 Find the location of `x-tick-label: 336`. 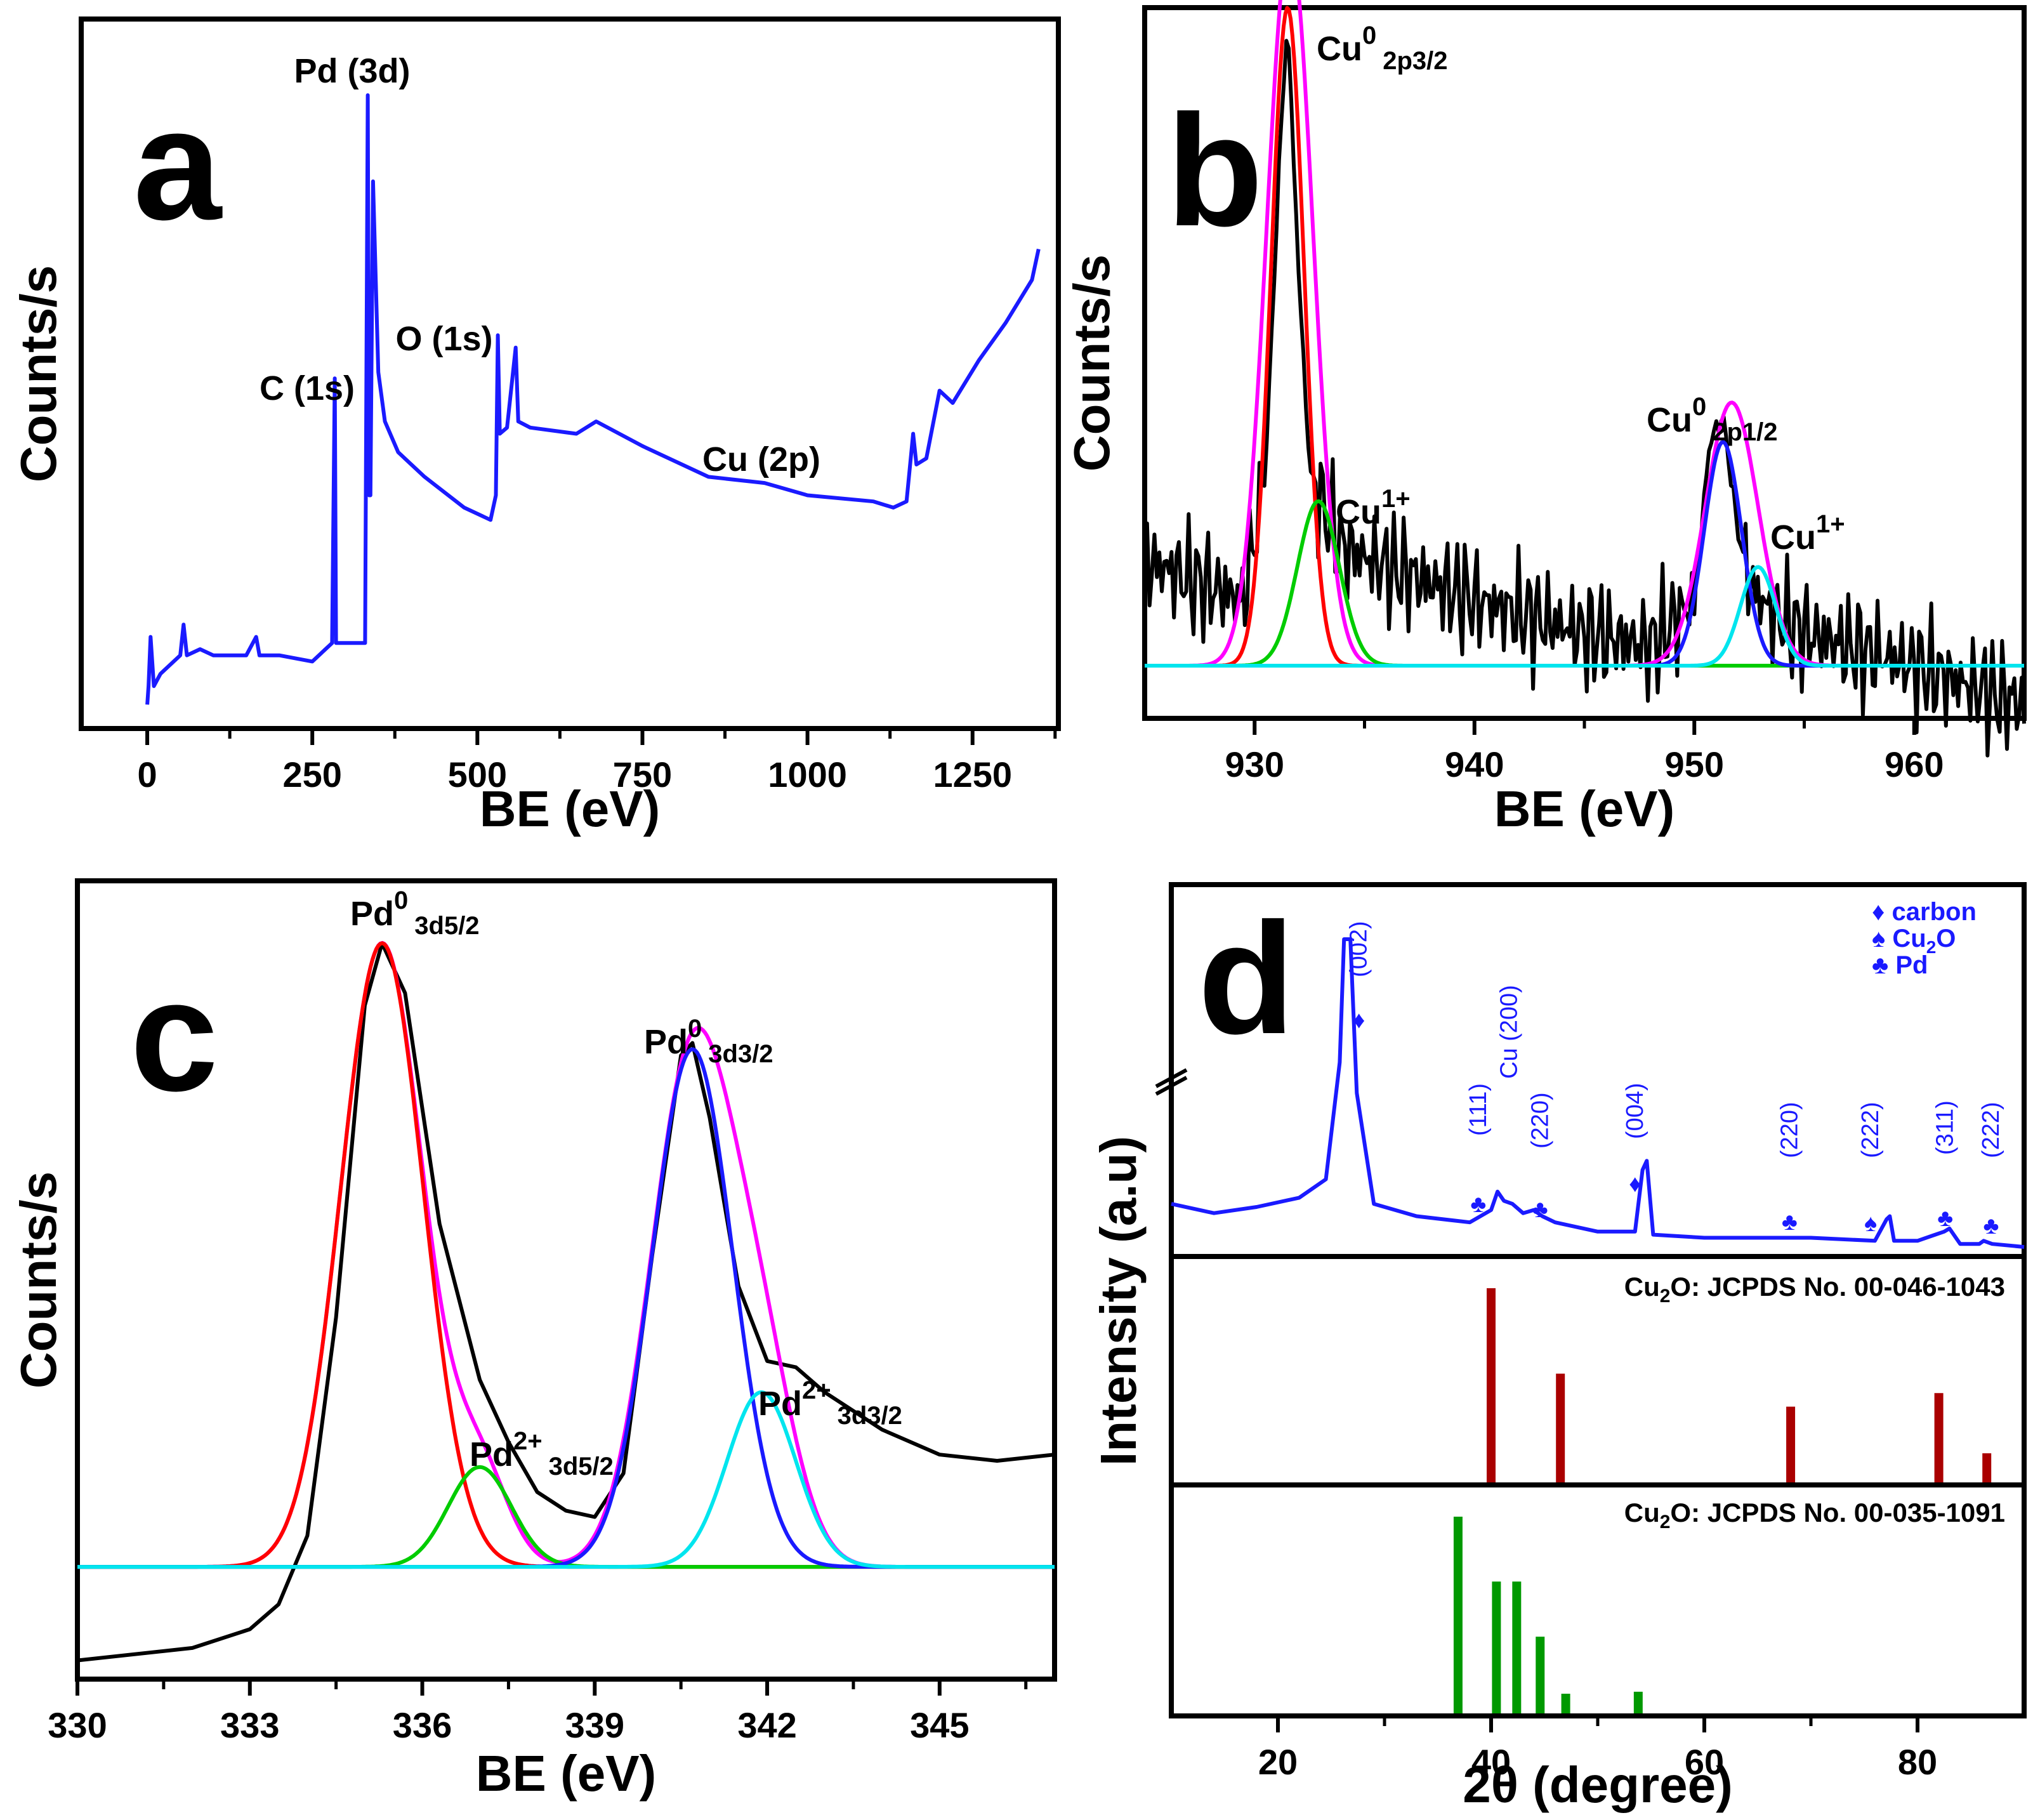

x-tick-label: 336 is located at coordinates (422, 1725).